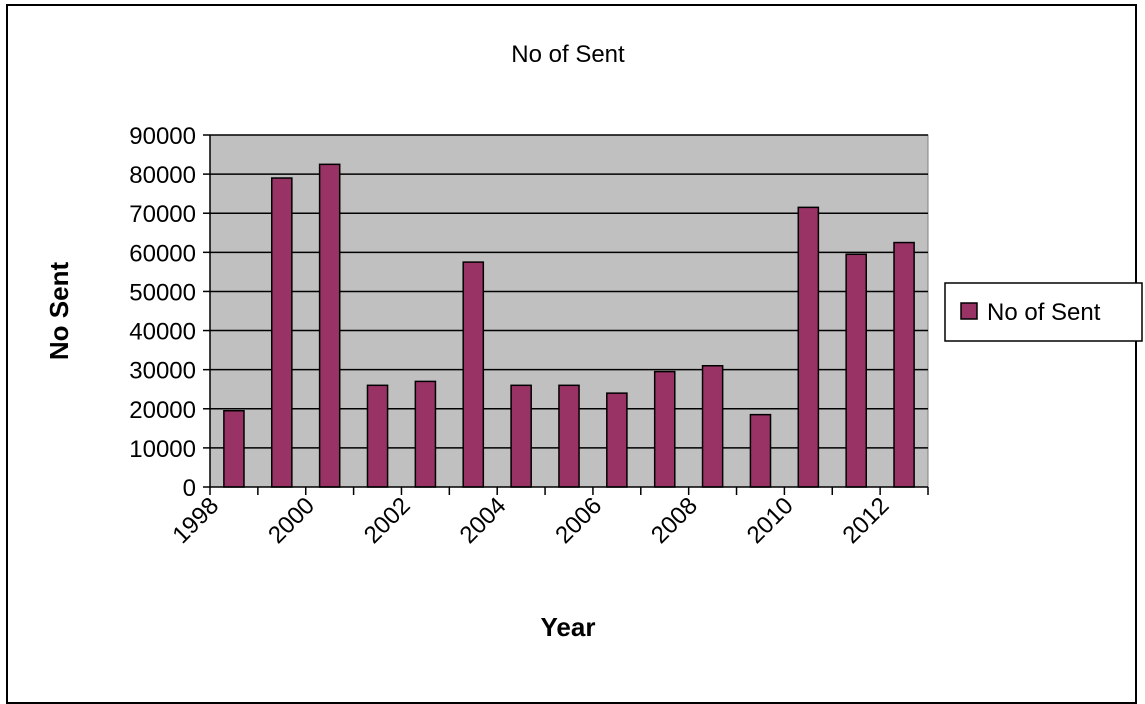  I want to click on y-tick-label: 50000, so click(162, 292).